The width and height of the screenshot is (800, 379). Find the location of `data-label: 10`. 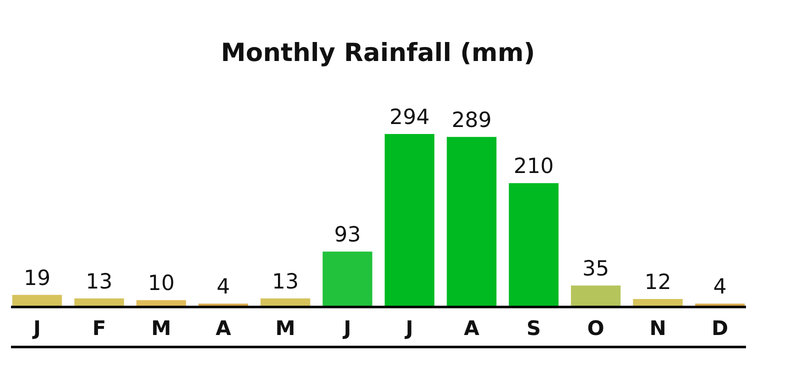

data-label: 10 is located at coordinates (161, 283).